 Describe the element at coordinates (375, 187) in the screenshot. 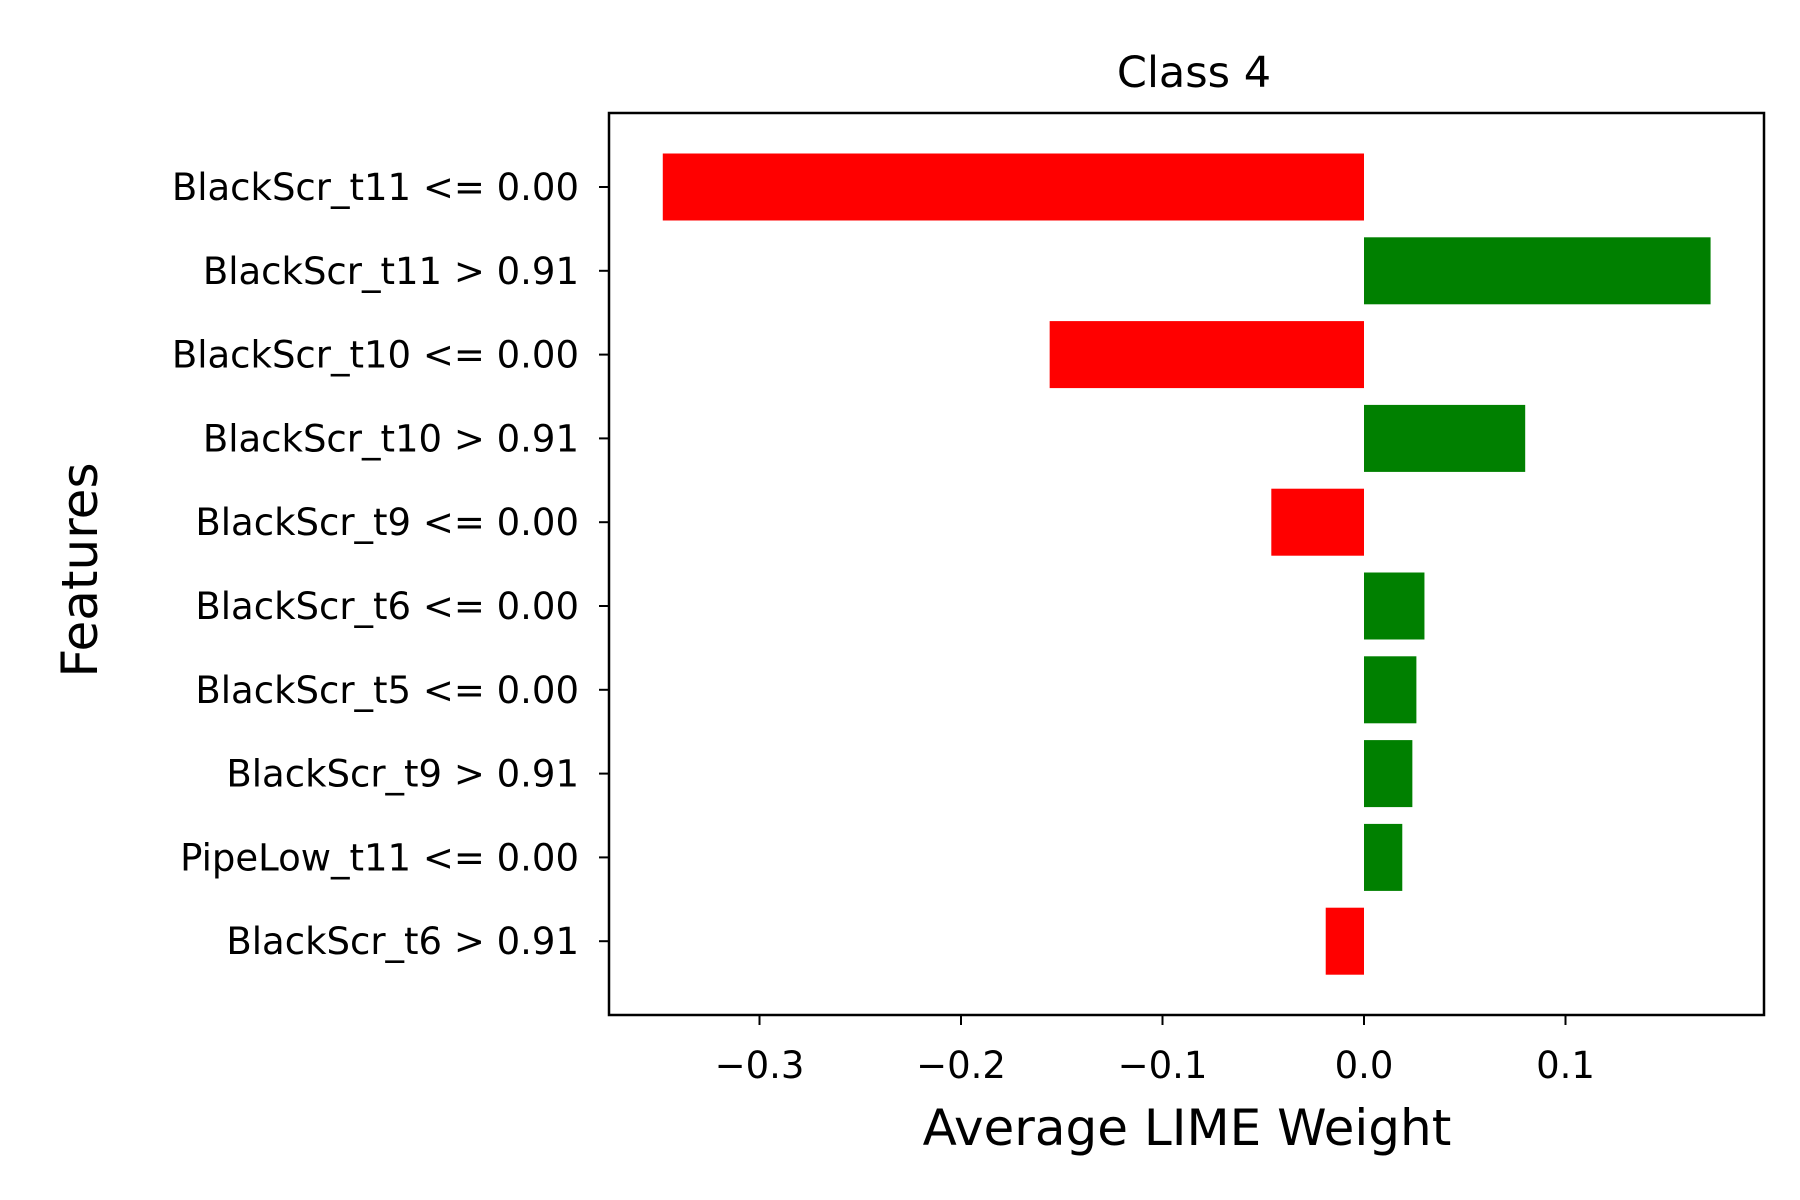

I see `y-tick-label: BlackScr_t11 <= 0.00` at that location.